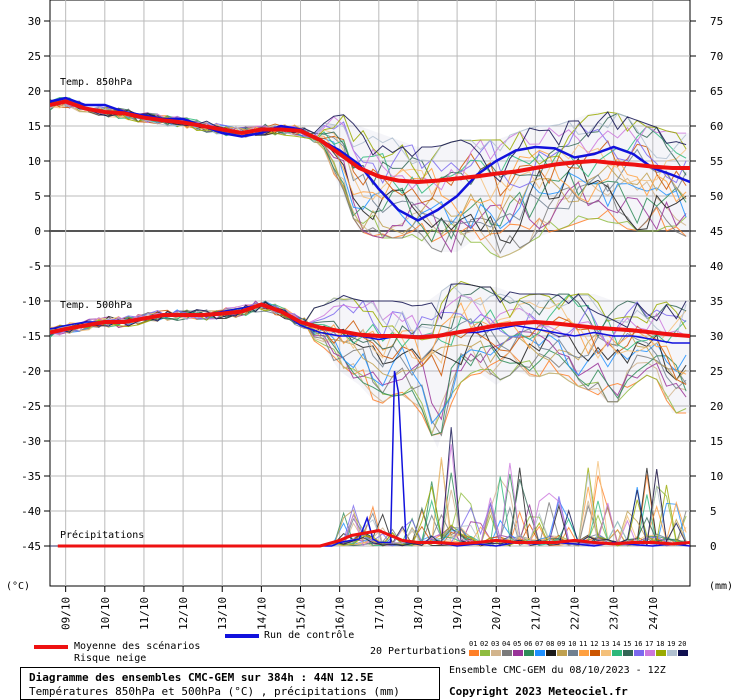  I want to click on right-tick-label: 20, so click(716, 406).